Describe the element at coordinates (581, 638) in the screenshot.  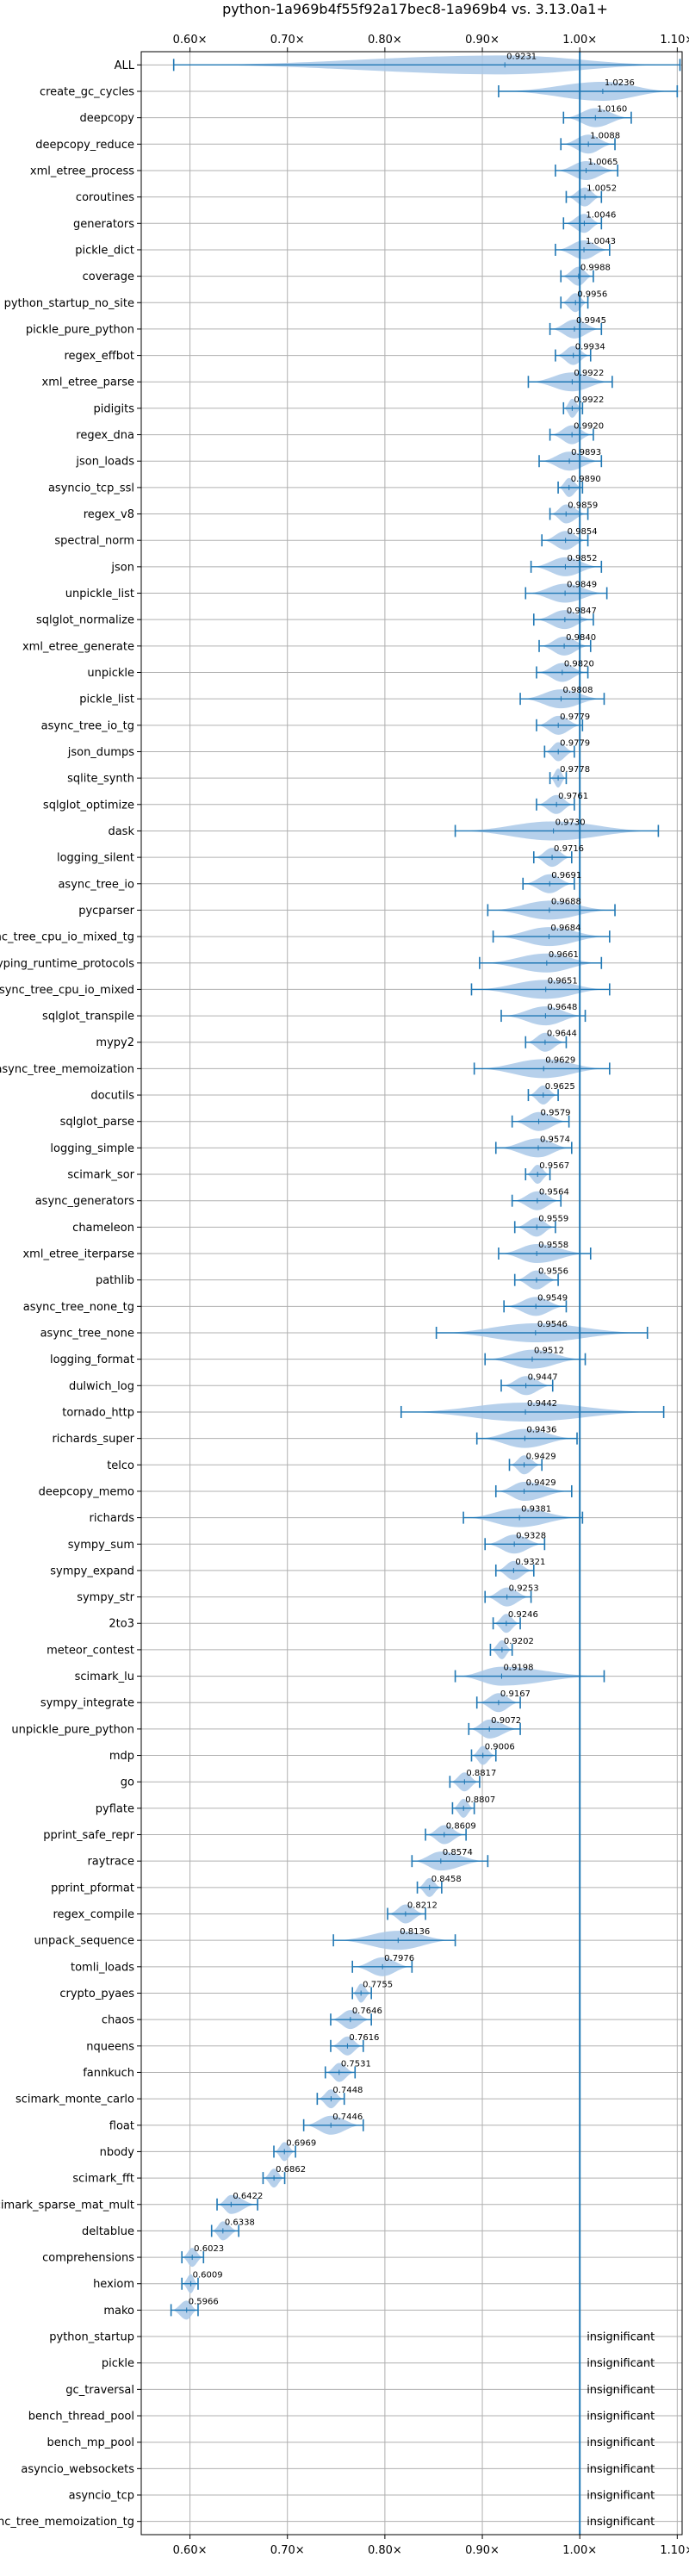
I see `value-label: 0.9840` at that location.